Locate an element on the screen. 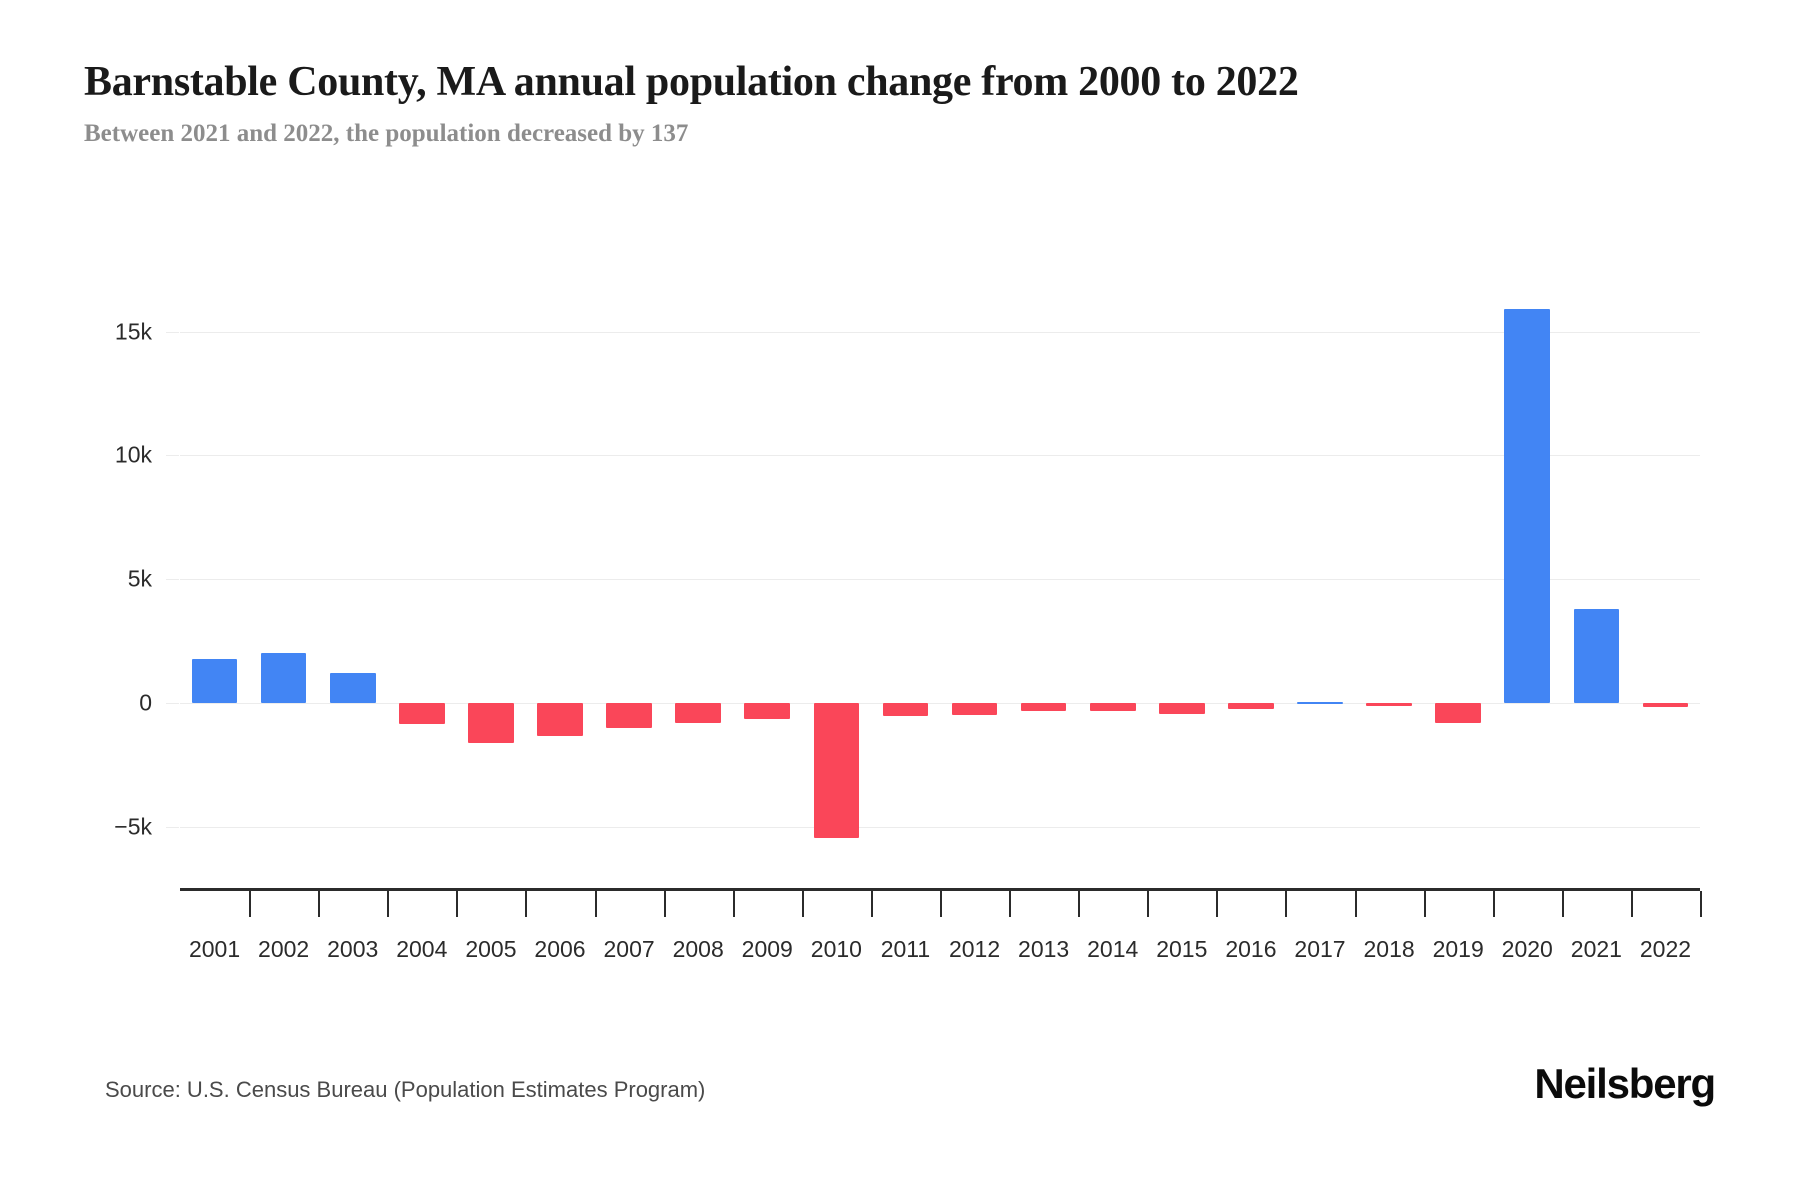 The height and width of the screenshot is (1200, 1800). x-axis-label-2002: 2002 is located at coordinates (284, 949).